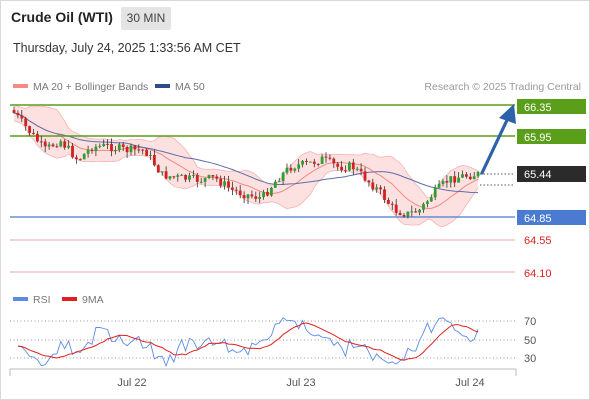 This screenshot has height=400, width=590. What do you see at coordinates (146, 18) in the screenshot?
I see `interval-badge: 30 MIN` at bounding box center [146, 18].